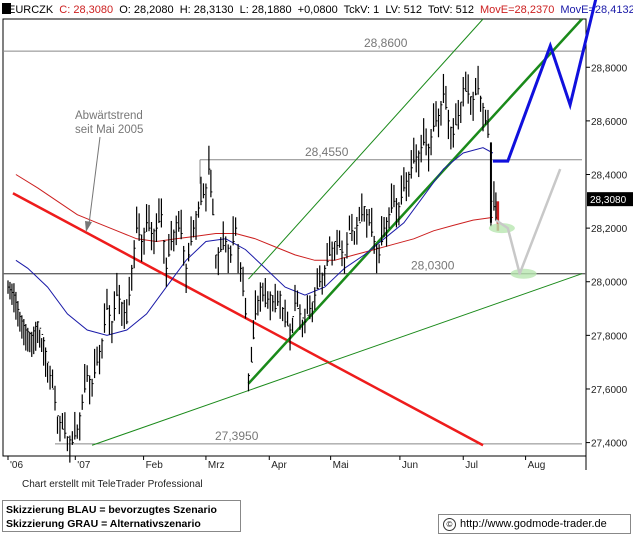 This screenshot has width=633, height=539. I want to click on level-label: 28,0300, so click(433, 266).